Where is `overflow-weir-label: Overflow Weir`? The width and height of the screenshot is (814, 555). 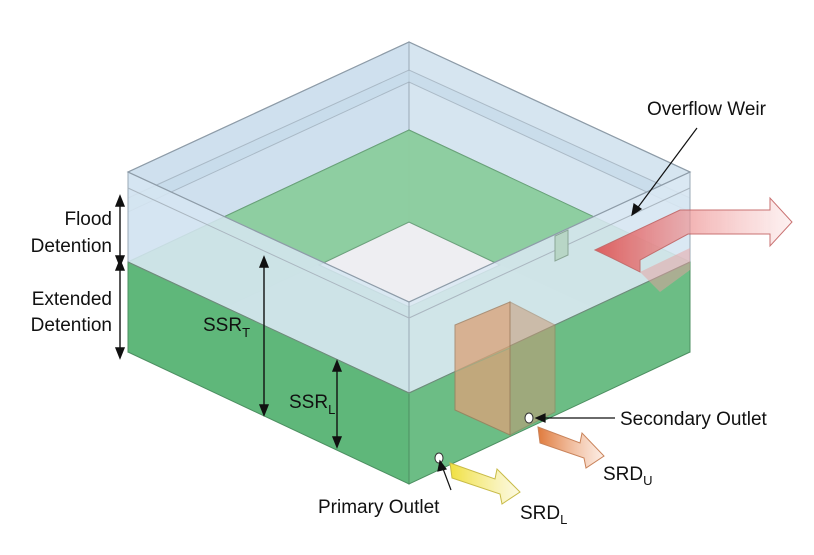 overflow-weir-label: Overflow Weir is located at coordinates (707, 109).